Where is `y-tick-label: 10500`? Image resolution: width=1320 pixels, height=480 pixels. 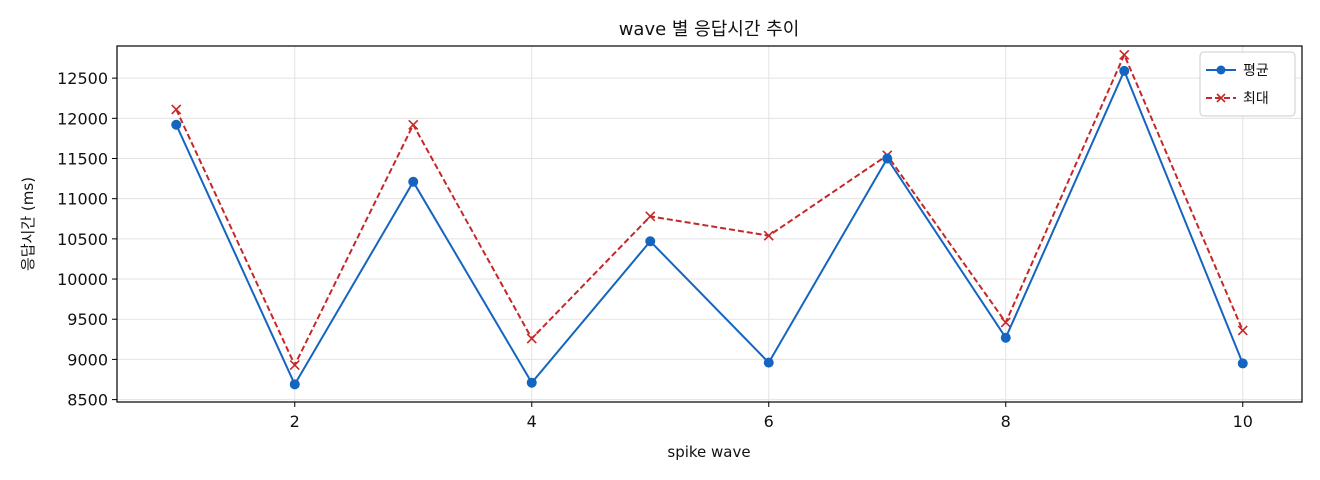 y-tick-label: 10500 is located at coordinates (82, 239).